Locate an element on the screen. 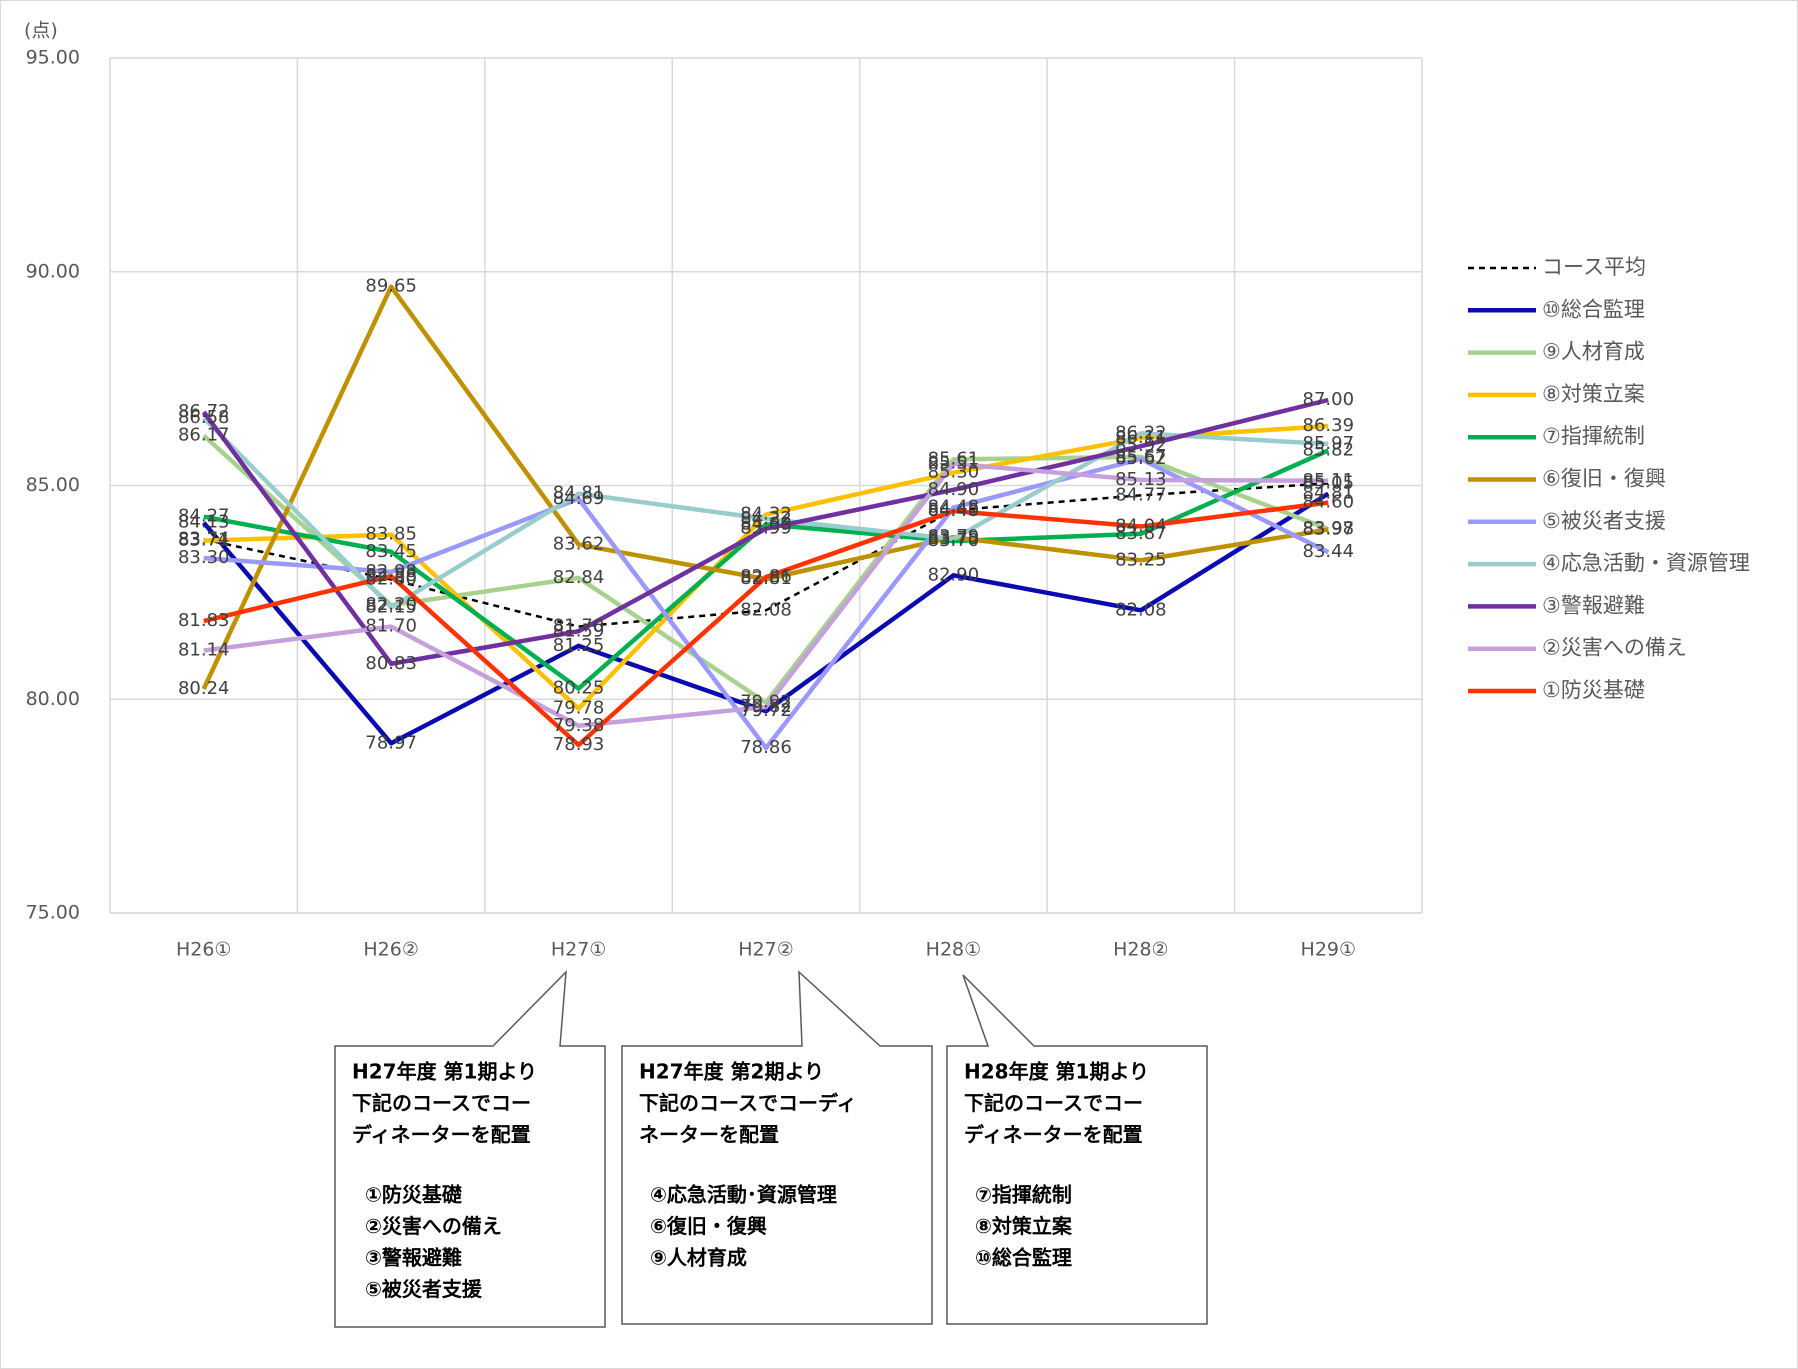 The image size is (1798, 1369). data-label: 84.27 is located at coordinates (204, 516).